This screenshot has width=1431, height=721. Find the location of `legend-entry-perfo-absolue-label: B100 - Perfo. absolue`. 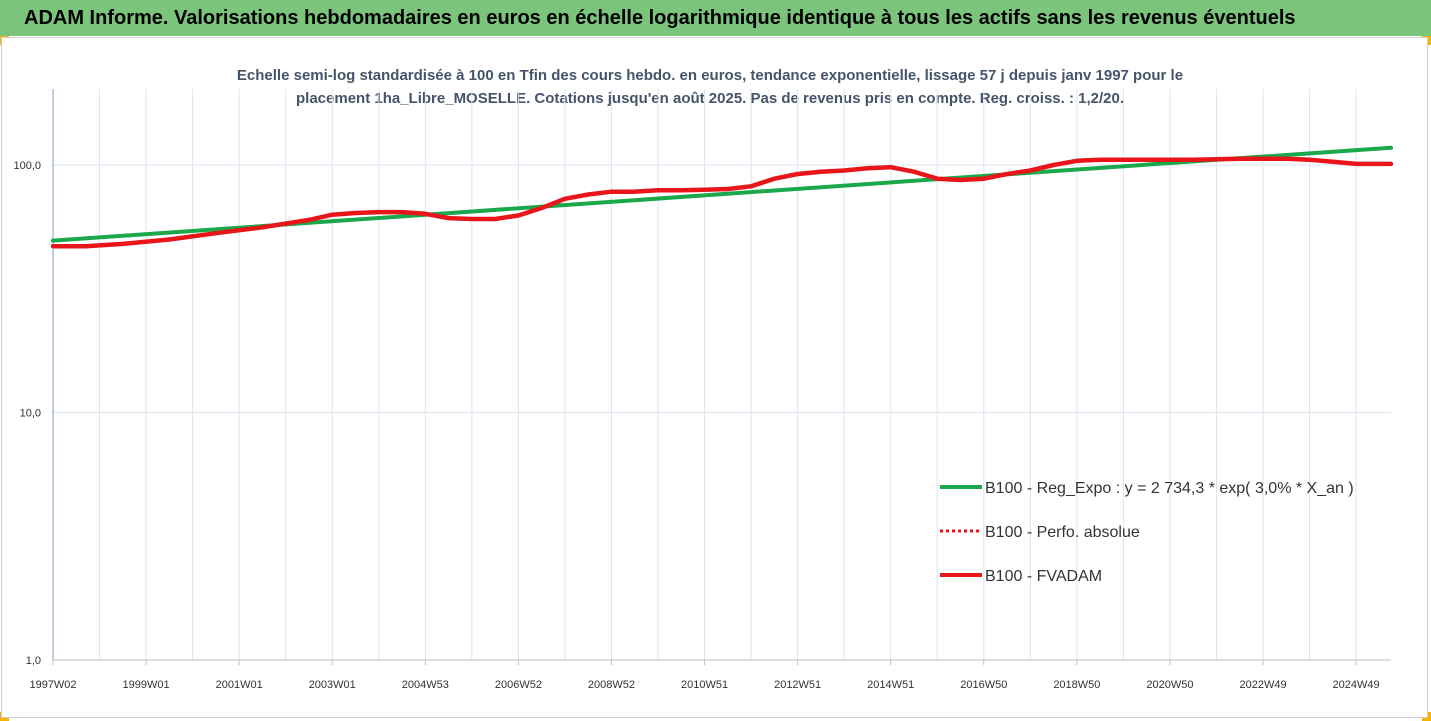

legend-entry-perfo-absolue-label: B100 - Perfo. absolue is located at coordinates (1062, 532).